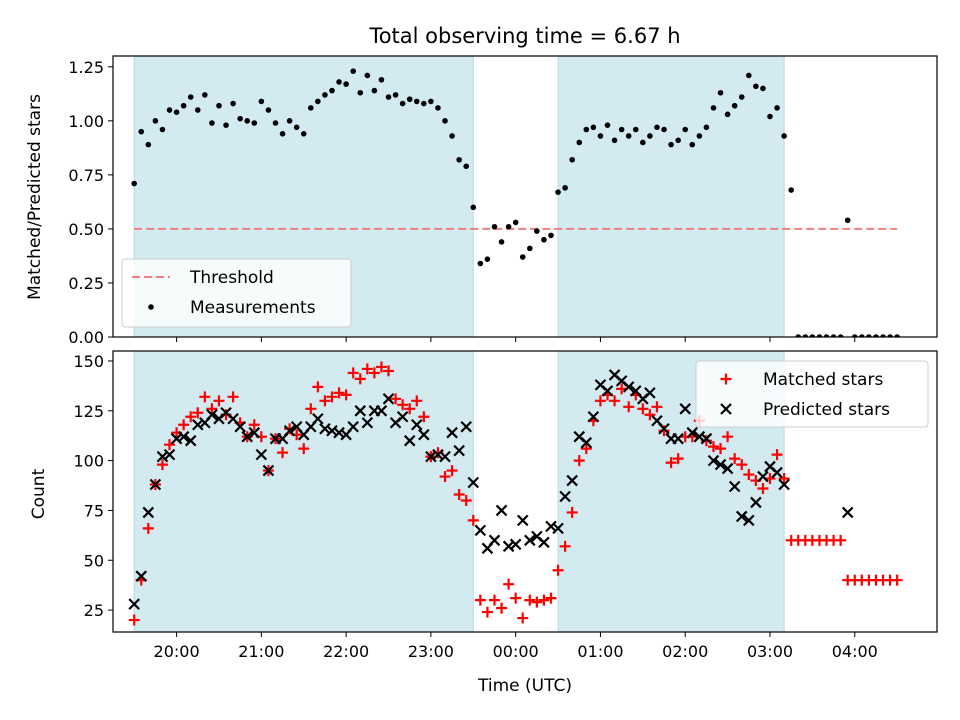 The height and width of the screenshot is (720, 960). Describe the element at coordinates (177, 651) in the screenshot. I see `x-tick-label: 20:00` at that location.